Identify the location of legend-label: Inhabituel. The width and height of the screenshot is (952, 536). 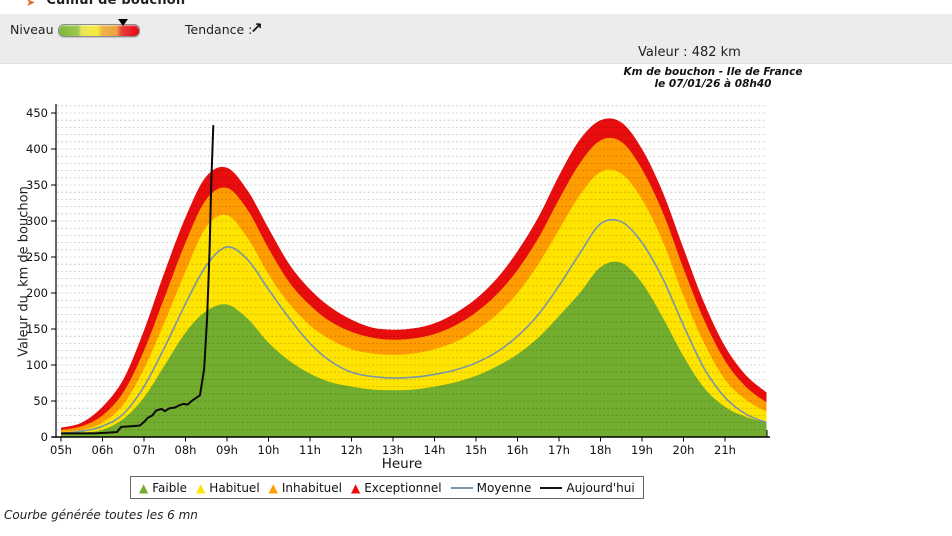
(311, 487).